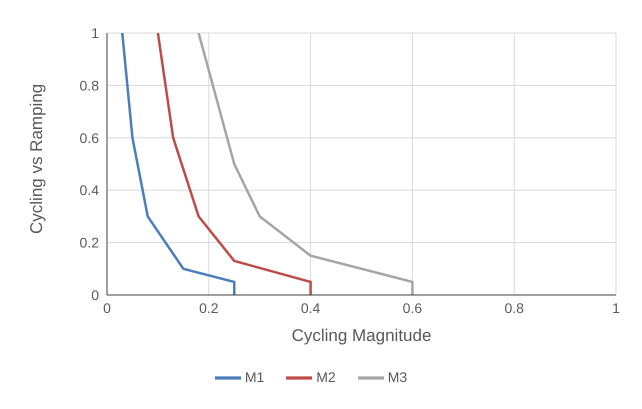 This screenshot has width=642, height=409. Describe the element at coordinates (412, 308) in the screenshot. I see `x-tick-label: 0.6` at that location.